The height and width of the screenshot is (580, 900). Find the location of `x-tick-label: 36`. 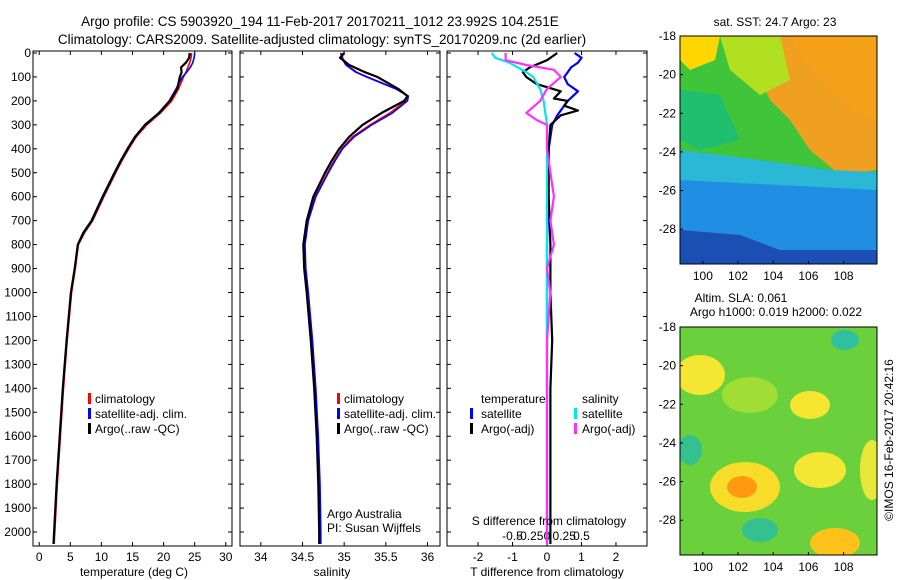

x-tick-label: 36 is located at coordinates (428, 557).